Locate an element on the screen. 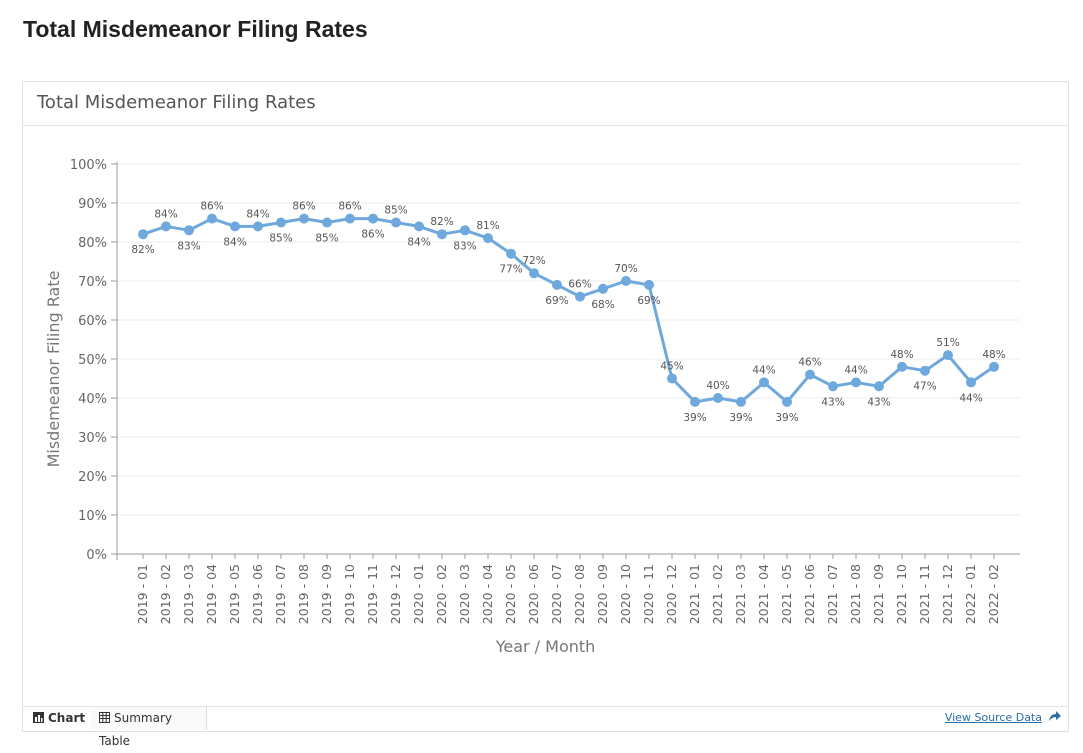 This screenshot has height=753, width=1083. x-tick-label: 2021 - 02 is located at coordinates (717, 594).